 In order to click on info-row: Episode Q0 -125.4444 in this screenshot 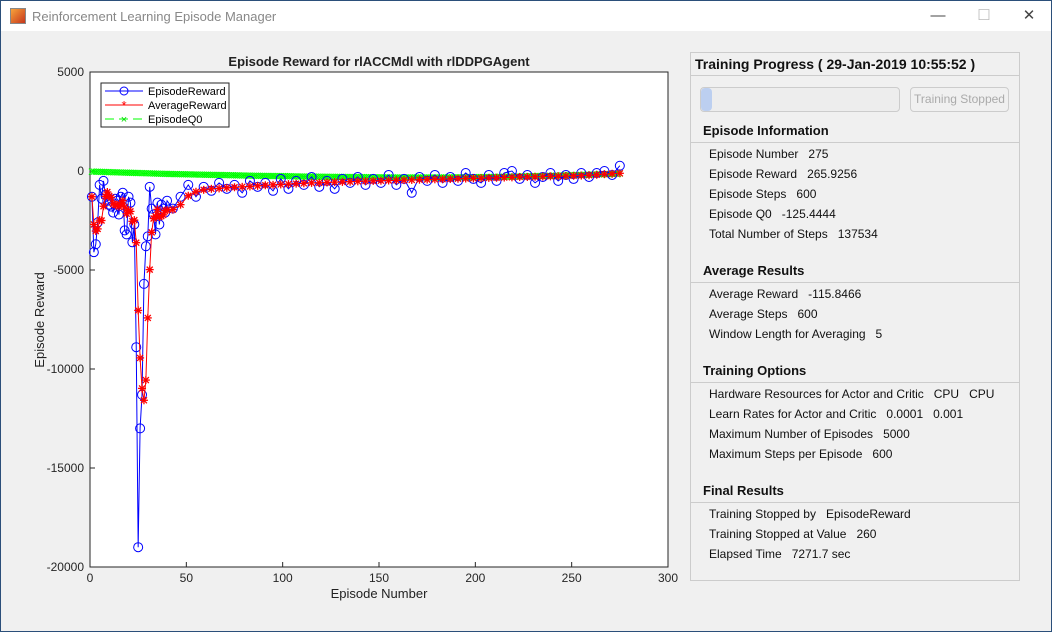, I will do `click(777, 214)`.